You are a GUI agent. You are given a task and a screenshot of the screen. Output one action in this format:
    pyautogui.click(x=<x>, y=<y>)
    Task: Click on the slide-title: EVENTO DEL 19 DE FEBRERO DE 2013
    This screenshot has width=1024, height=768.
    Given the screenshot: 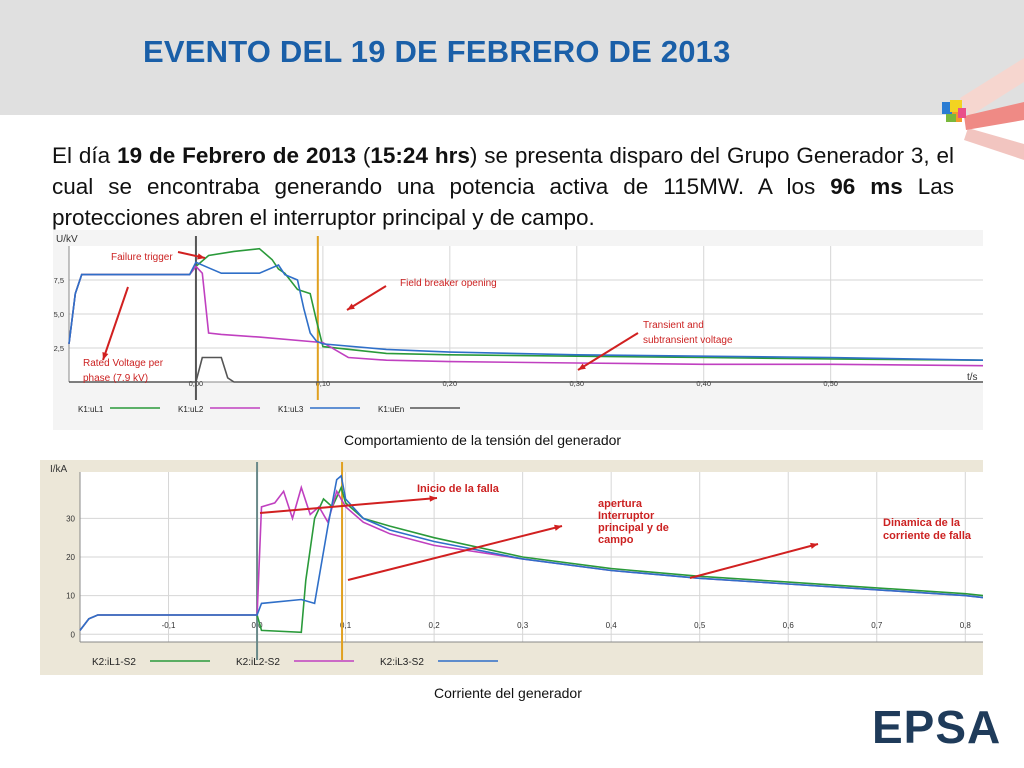 What is the action you would take?
    pyautogui.click(x=437, y=51)
    